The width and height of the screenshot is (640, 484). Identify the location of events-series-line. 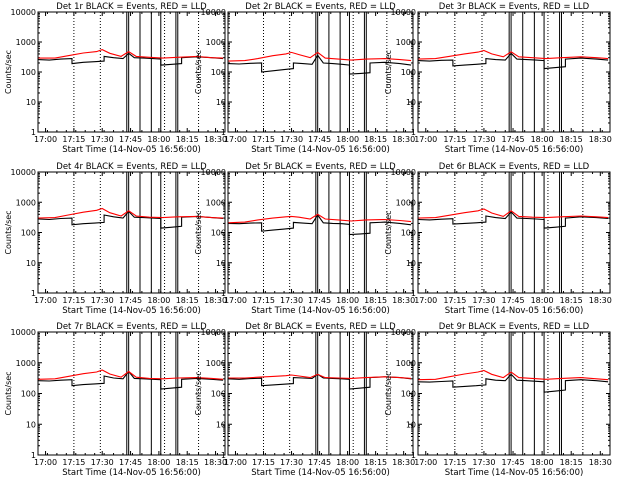
(319, 64).